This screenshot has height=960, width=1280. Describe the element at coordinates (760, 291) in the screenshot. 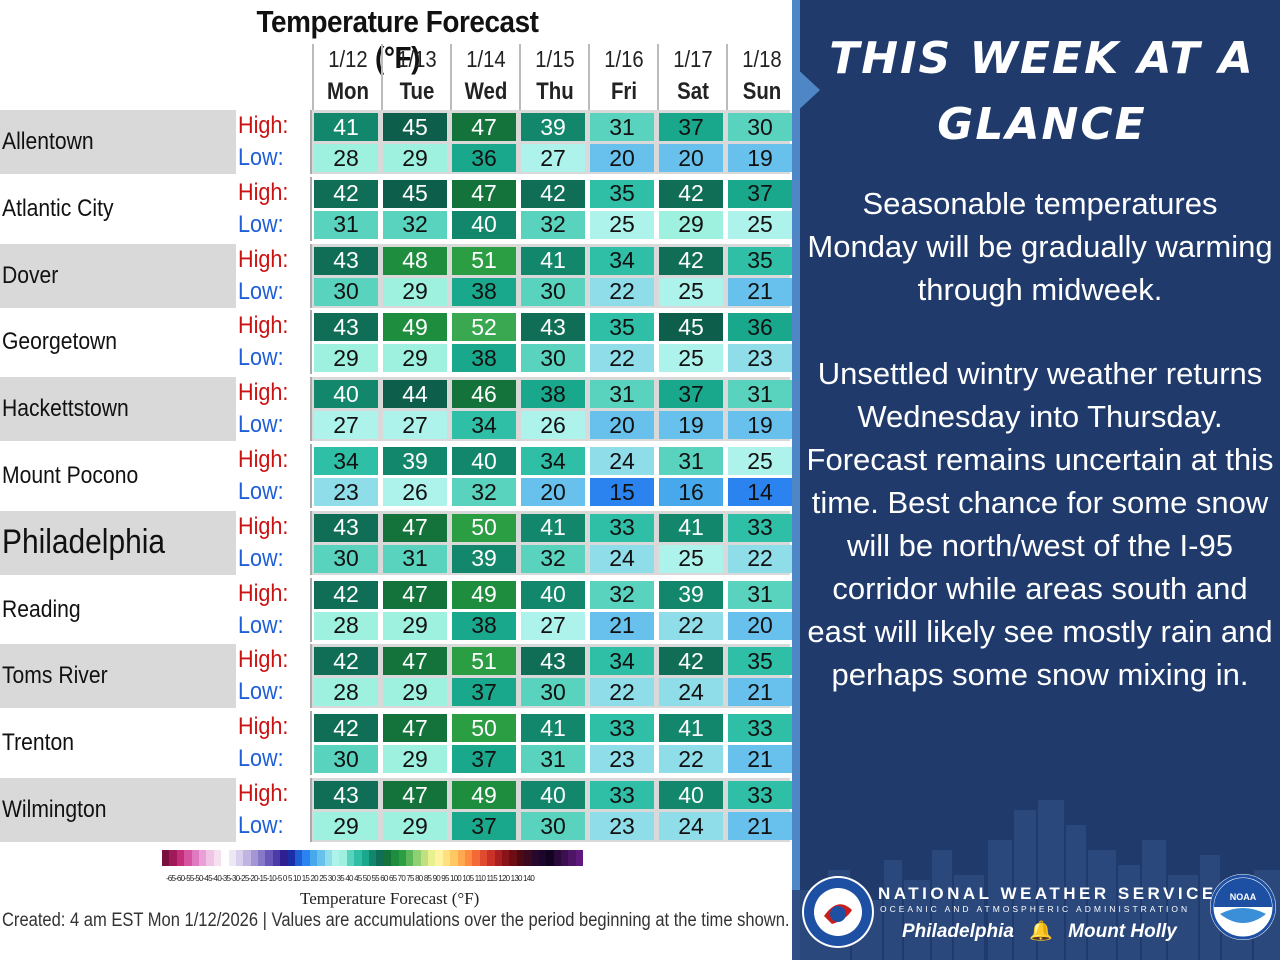

I see `low-temp-cell: 21` at that location.